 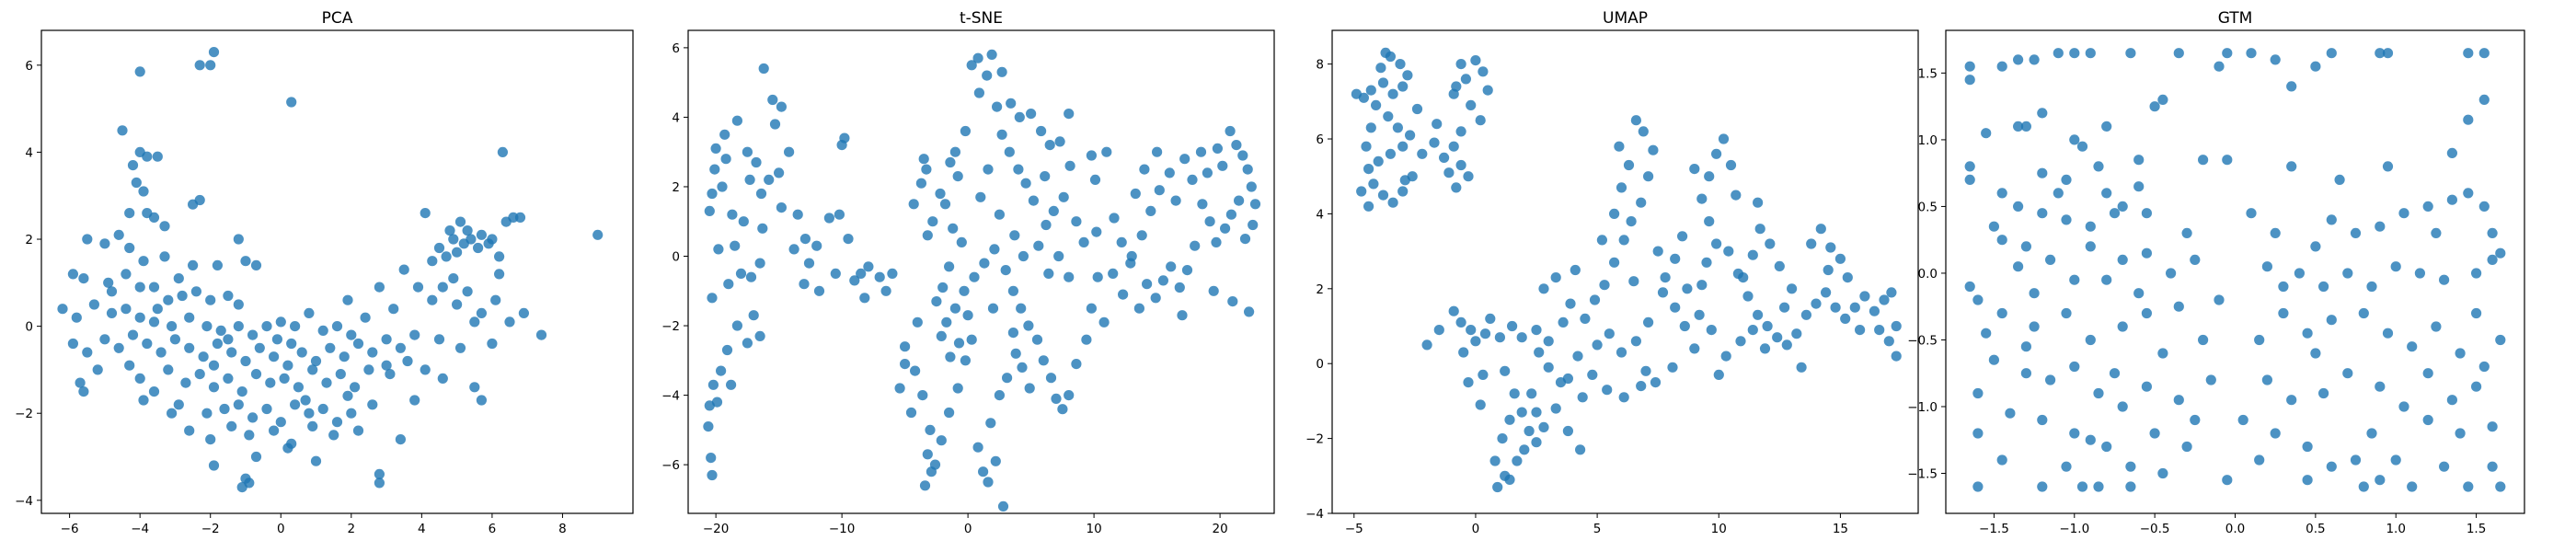 I want to click on x-tick-label: 0, so click(x=1476, y=529).